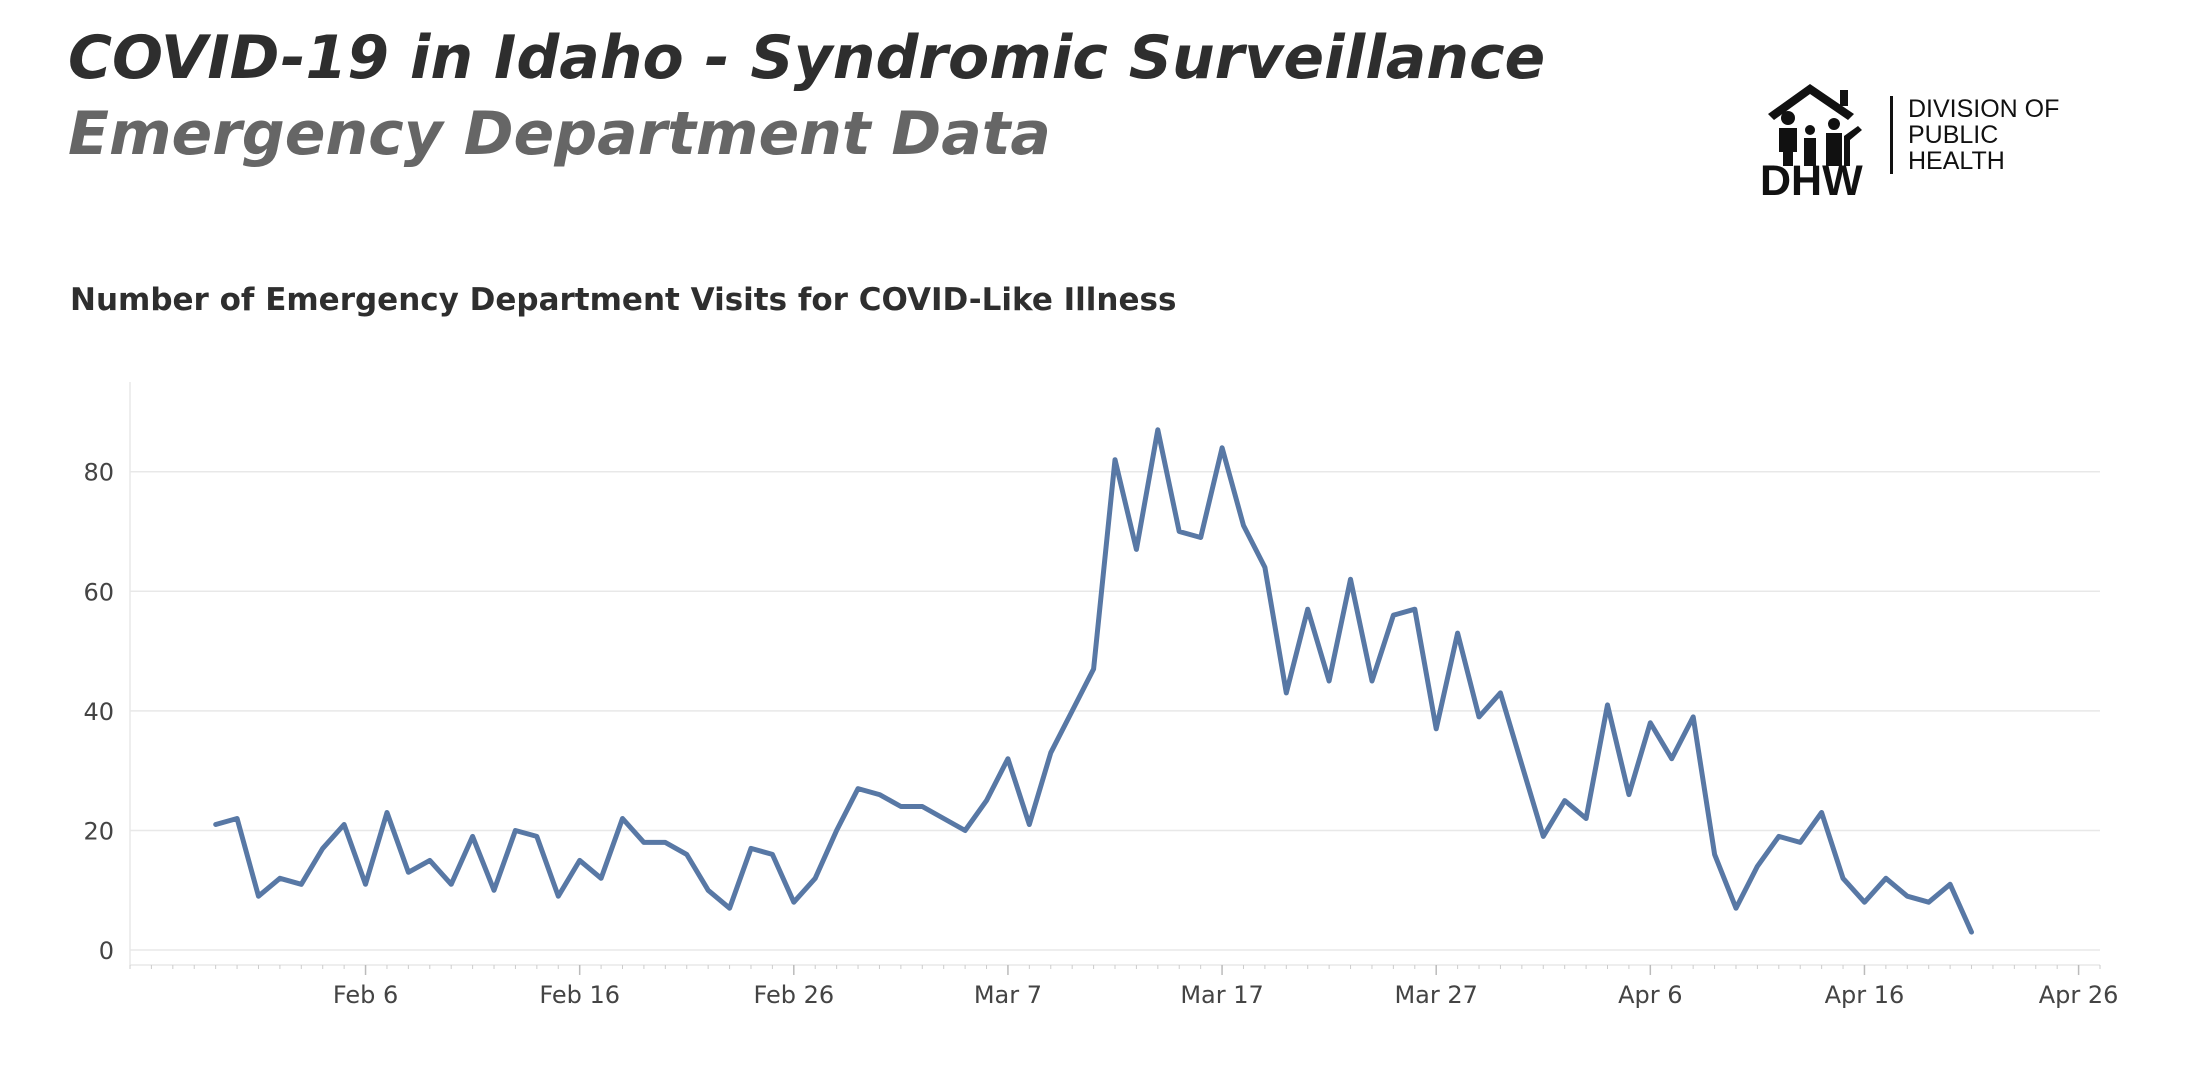  I want to click on logo-text: DIVISION OF PUBLIC HEALTH, so click(1983, 135).